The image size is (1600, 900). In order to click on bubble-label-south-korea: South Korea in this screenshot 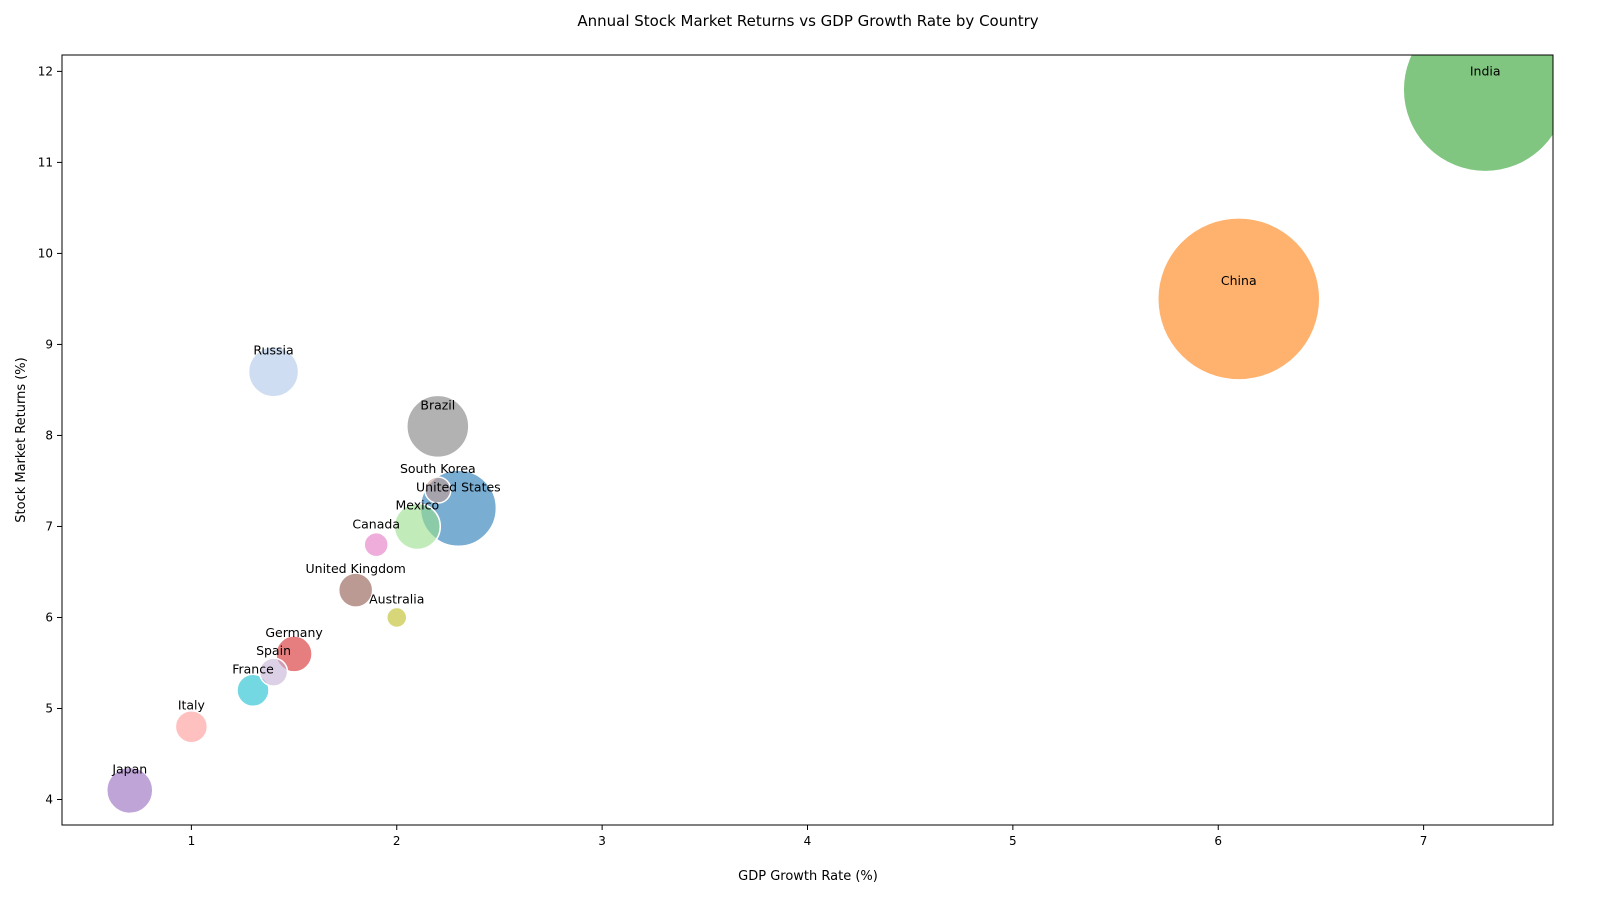, I will do `click(438, 468)`.